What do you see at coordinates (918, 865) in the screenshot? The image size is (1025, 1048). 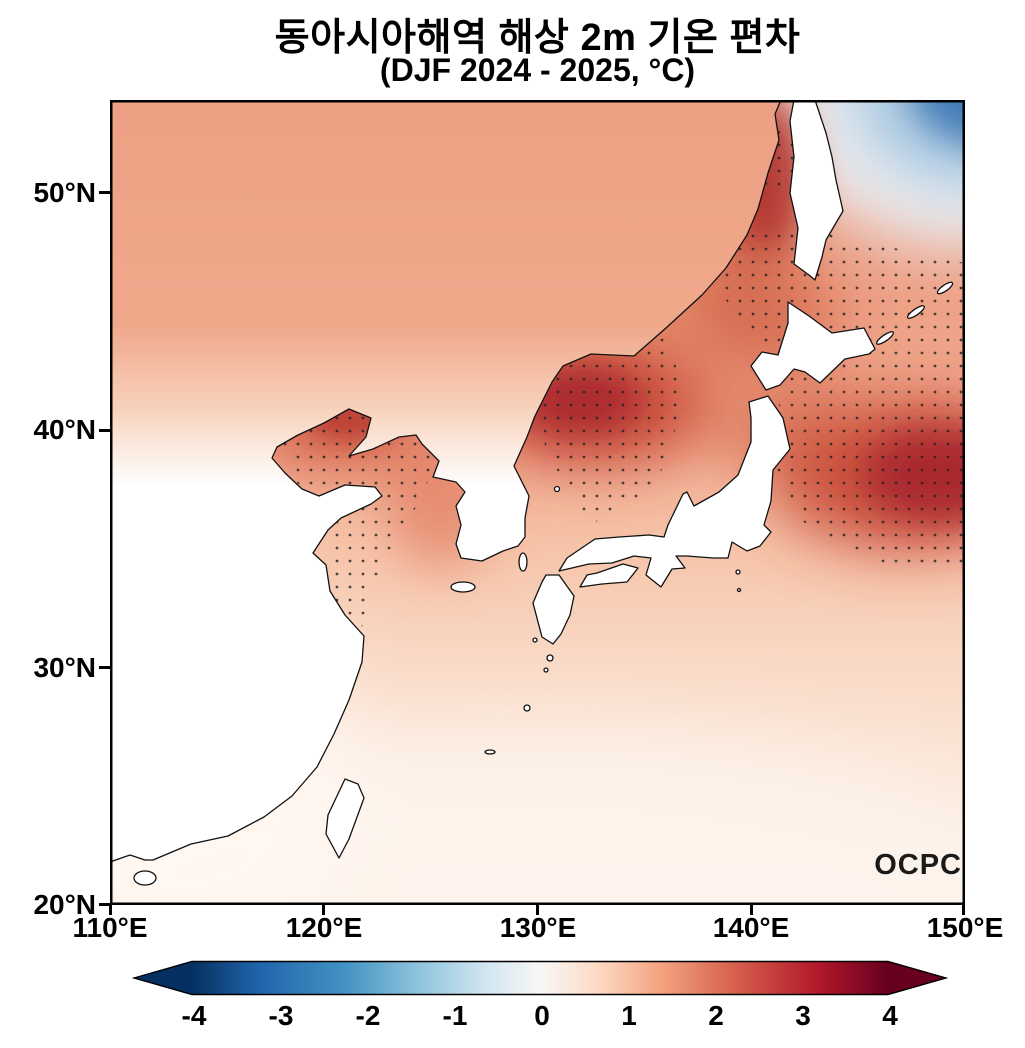 I see `ocpc-logo: OCPC` at bounding box center [918, 865].